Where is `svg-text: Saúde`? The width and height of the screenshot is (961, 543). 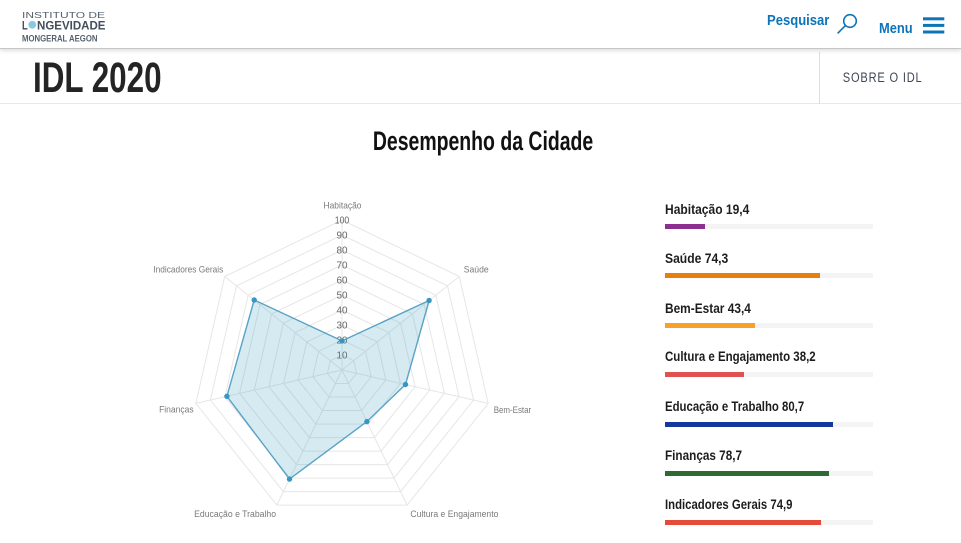 svg-text: Saúde is located at coordinates (476, 270).